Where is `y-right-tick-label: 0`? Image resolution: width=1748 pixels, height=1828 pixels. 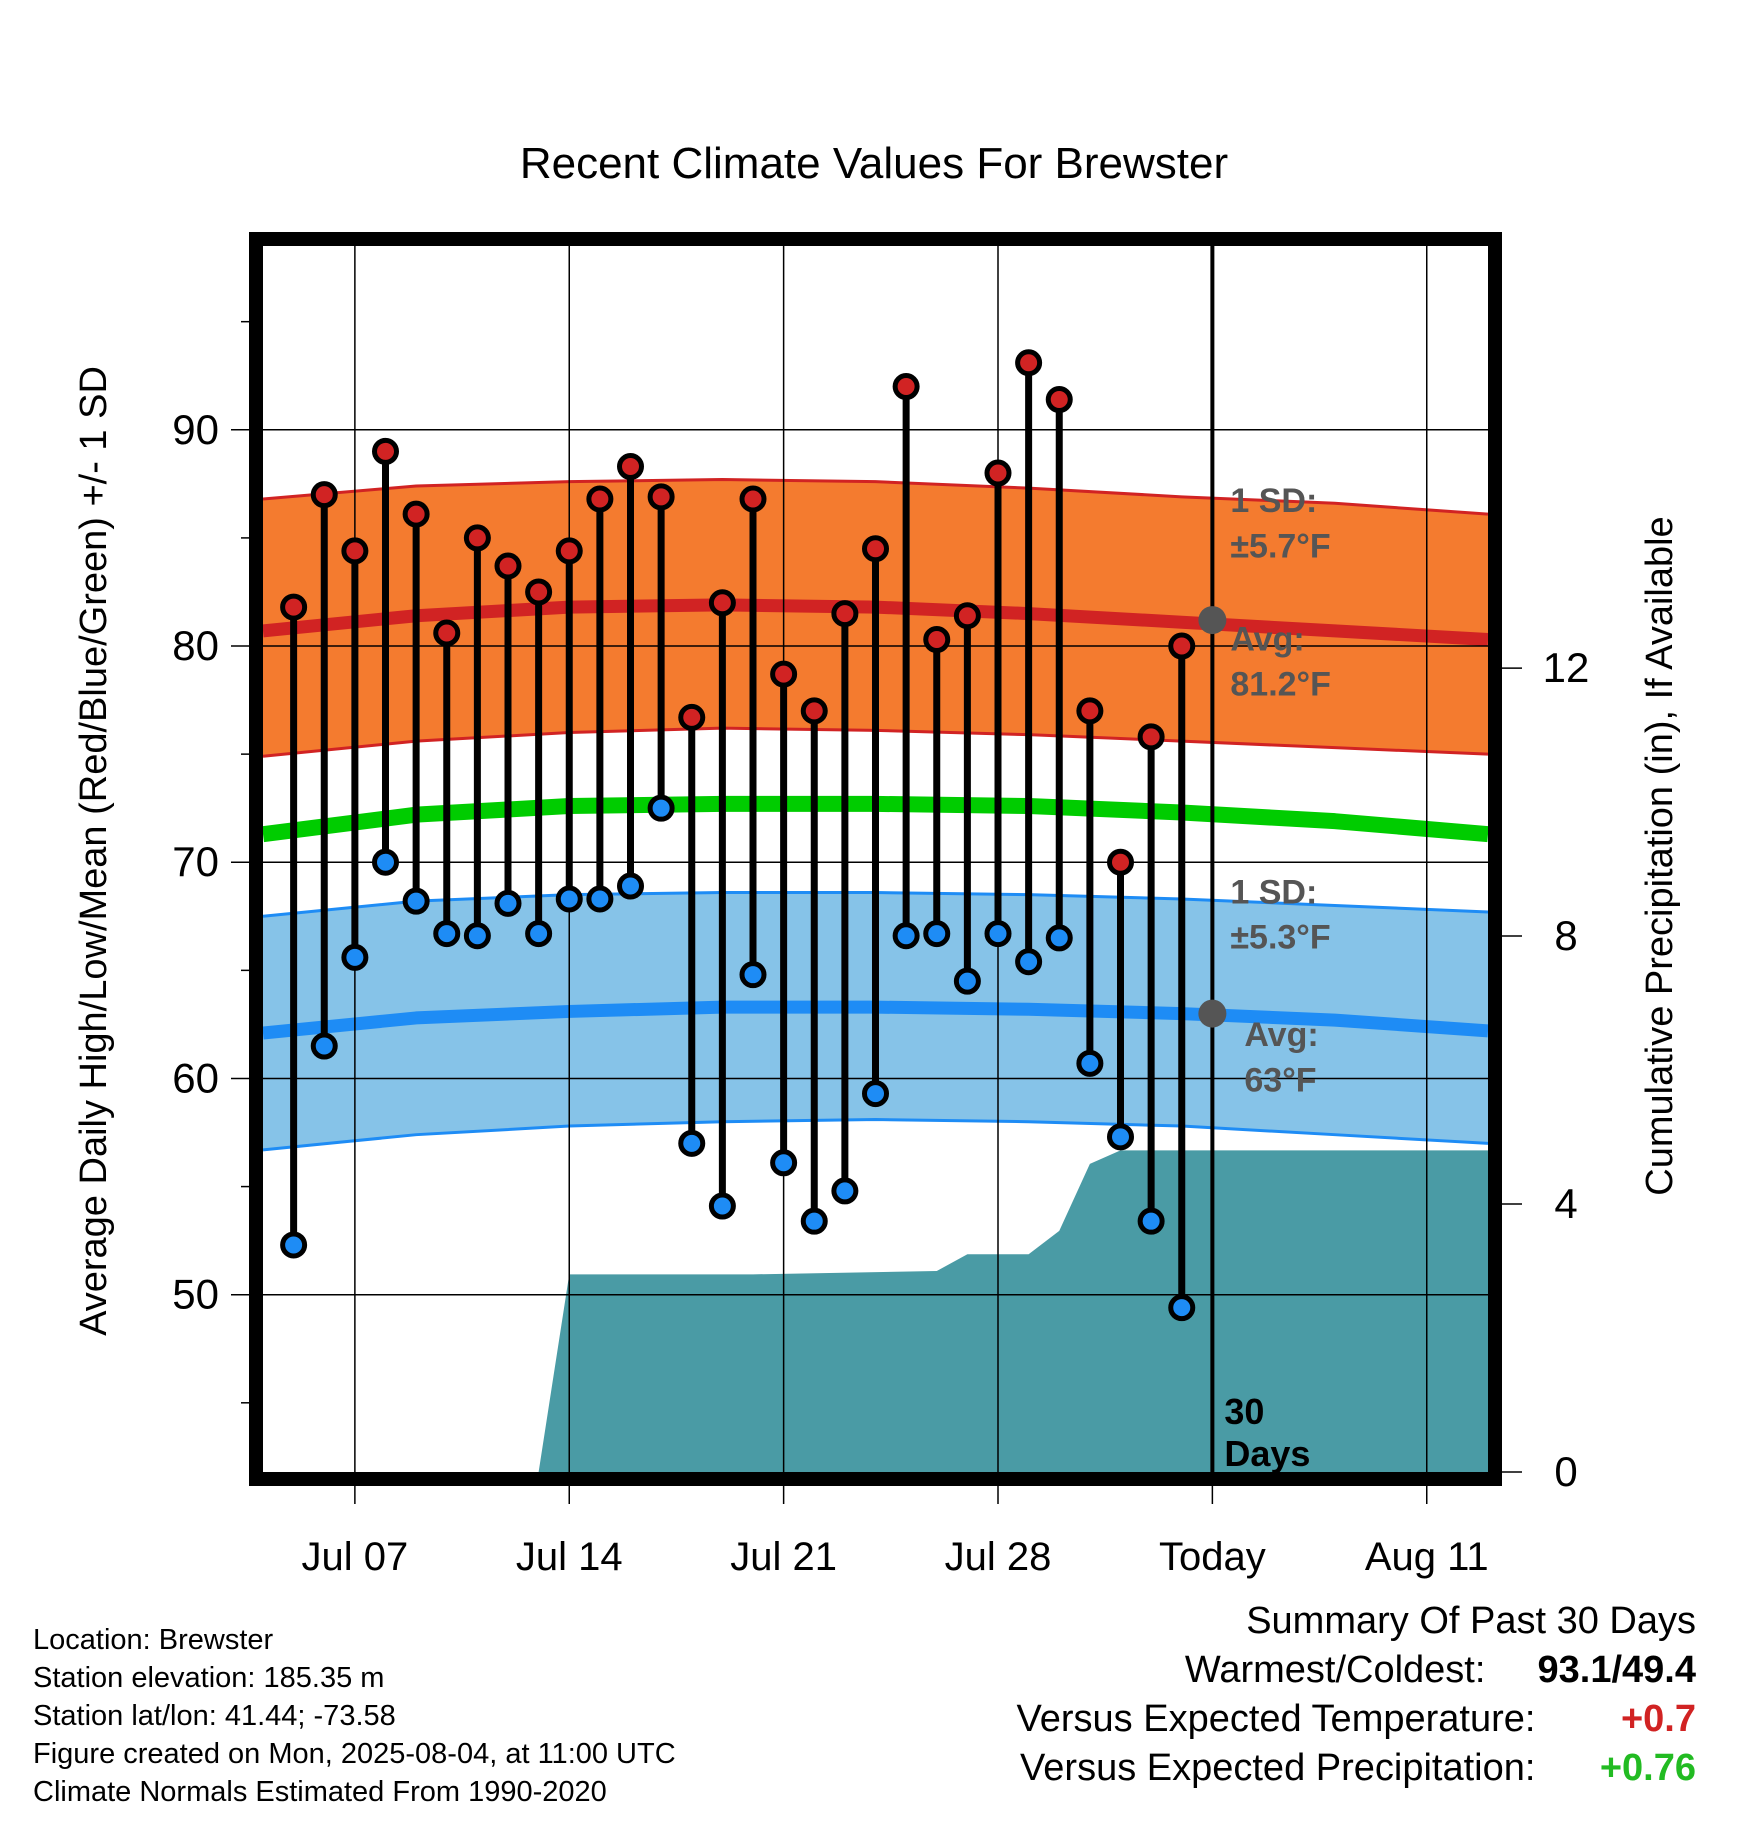 y-right-tick-label: 0 is located at coordinates (1565, 1471).